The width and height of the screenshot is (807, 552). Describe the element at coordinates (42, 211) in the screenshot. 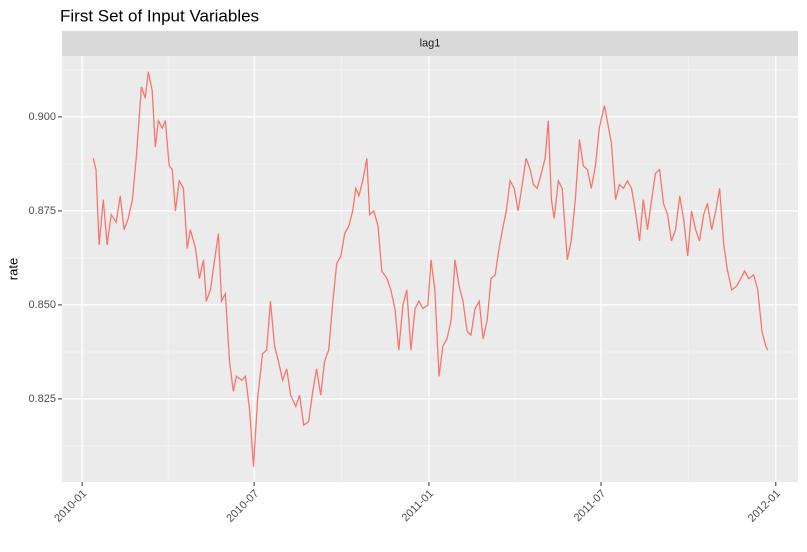

I see `y-tick-label: 0.875` at that location.